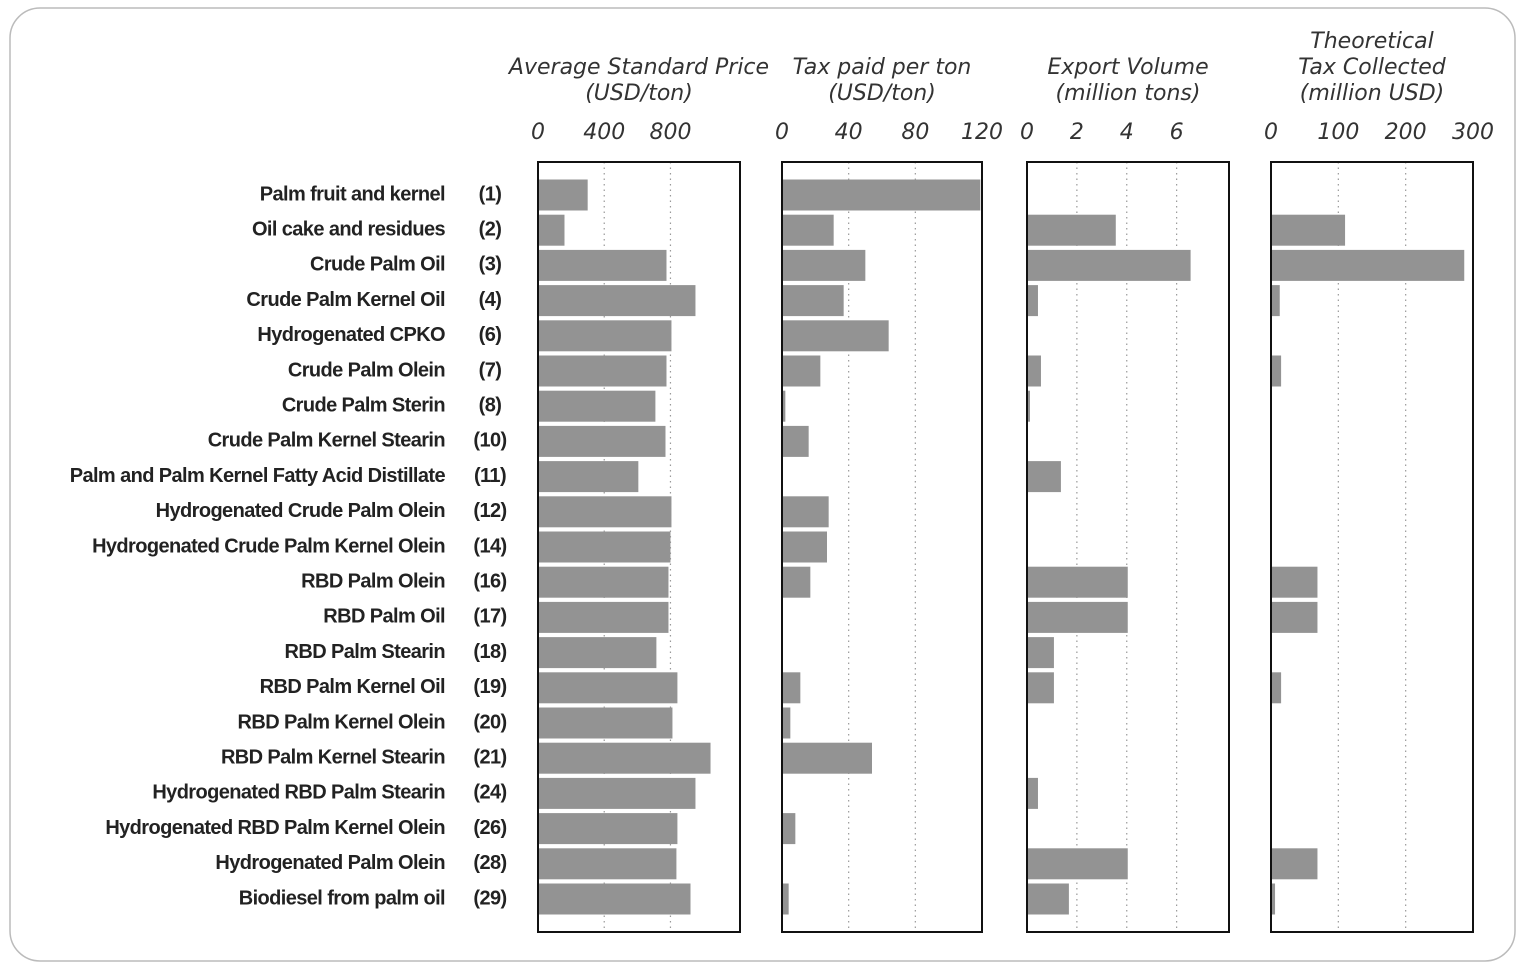  Describe the element at coordinates (915, 132) in the screenshot. I see `x-tick-label: 80` at that location.